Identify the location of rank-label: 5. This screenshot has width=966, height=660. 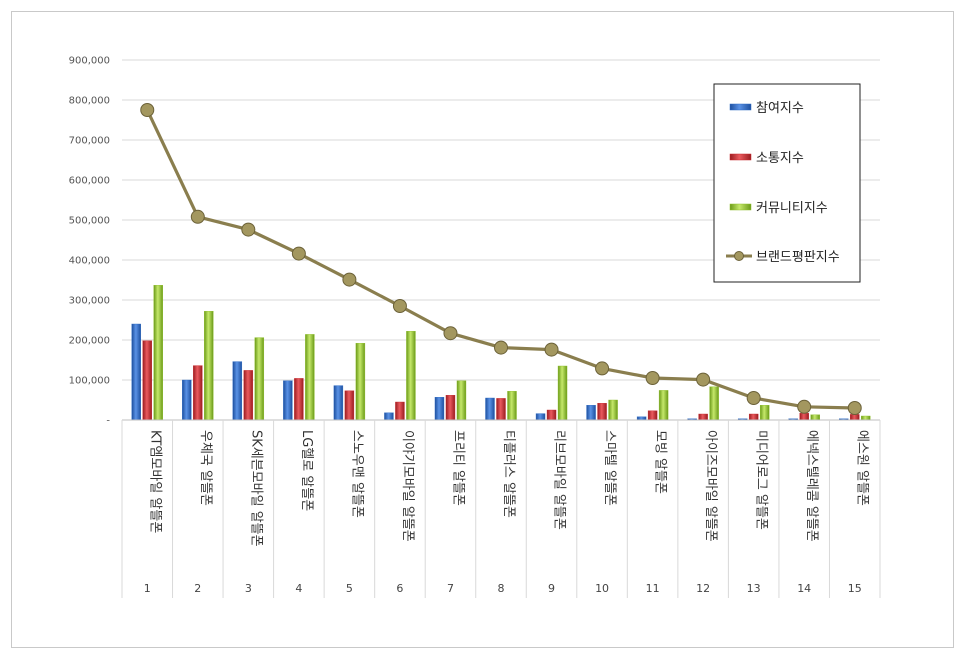
(349, 588).